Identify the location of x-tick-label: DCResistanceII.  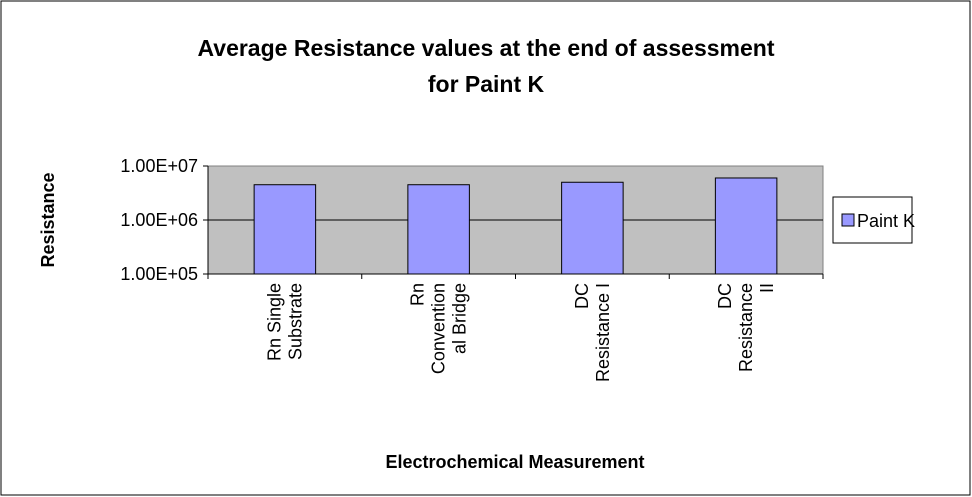
(746, 327).